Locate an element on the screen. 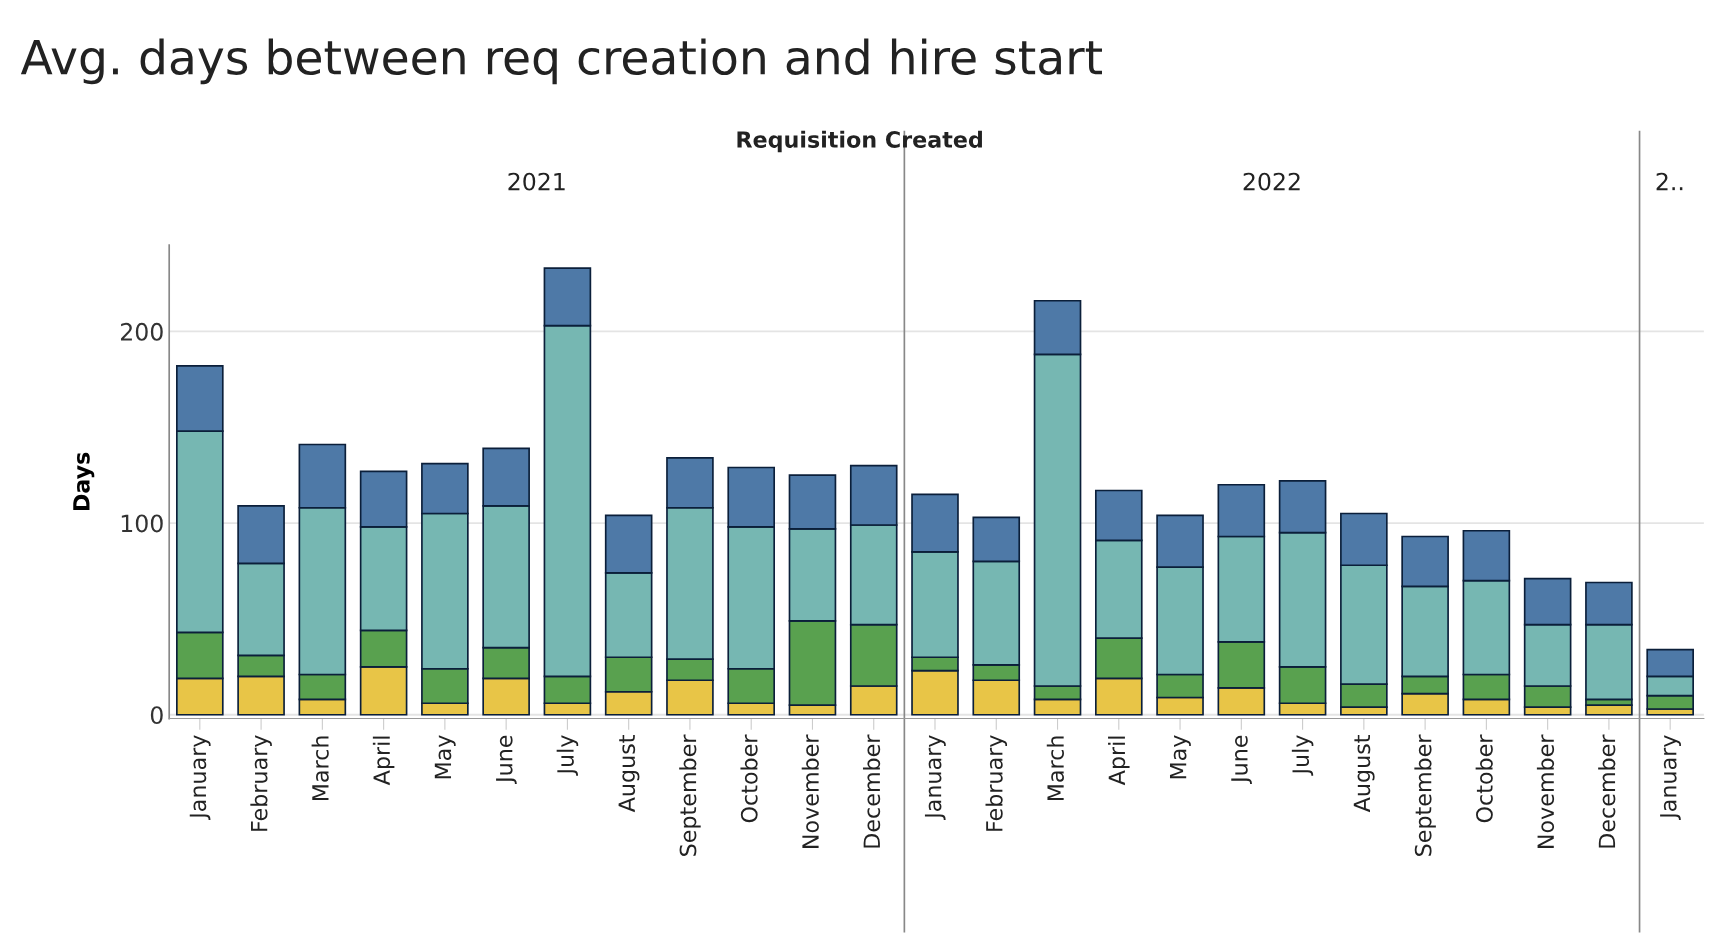 This screenshot has height=943, width=1709. text: 2.. is located at coordinates (1669, 181).